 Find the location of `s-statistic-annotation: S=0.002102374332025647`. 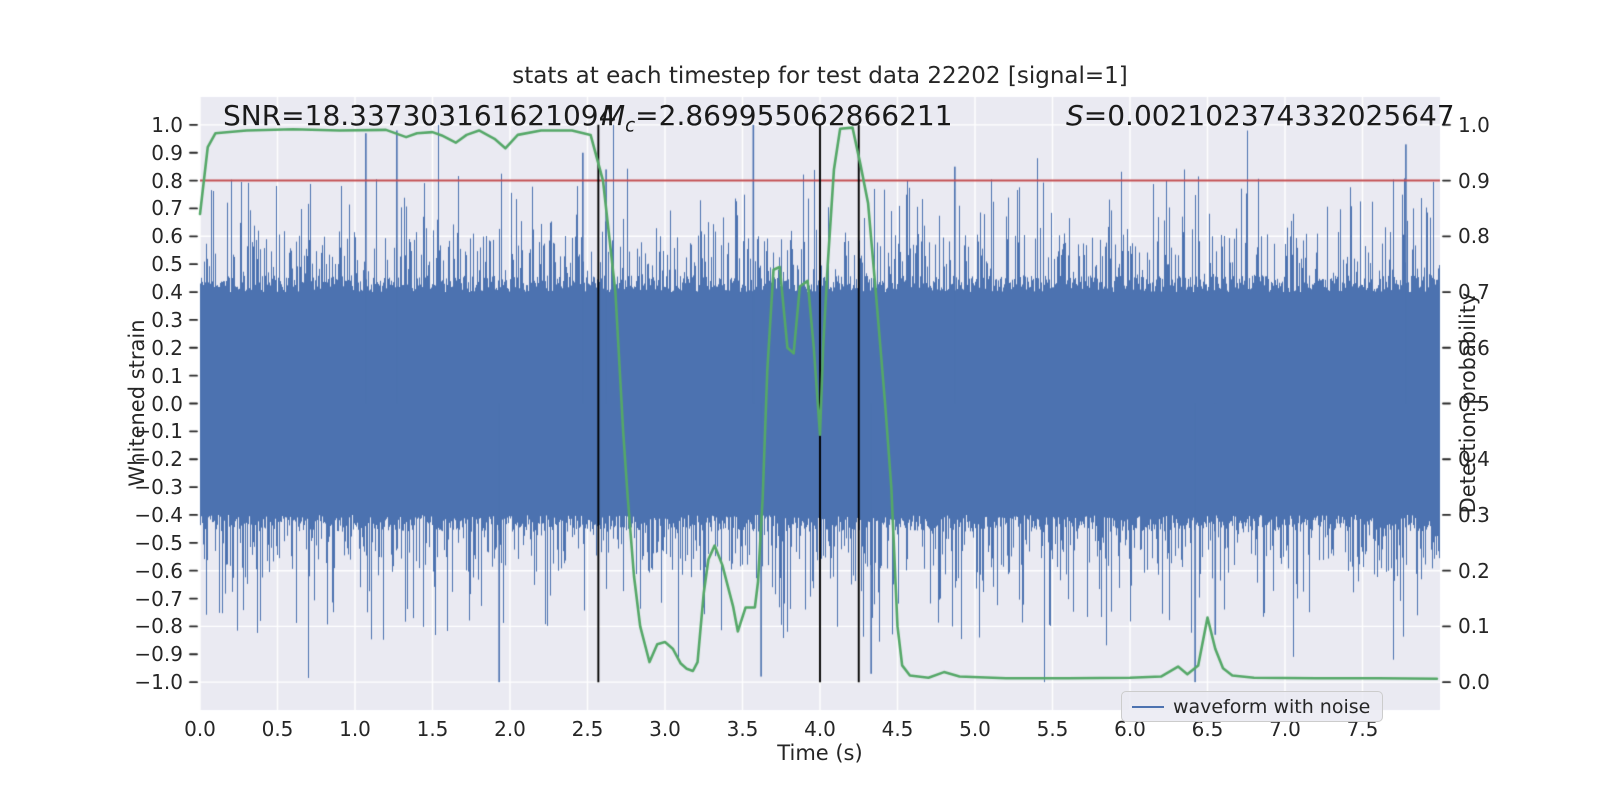

s-statistic-annotation: S=0.002102374332025647 is located at coordinates (1260, 115).